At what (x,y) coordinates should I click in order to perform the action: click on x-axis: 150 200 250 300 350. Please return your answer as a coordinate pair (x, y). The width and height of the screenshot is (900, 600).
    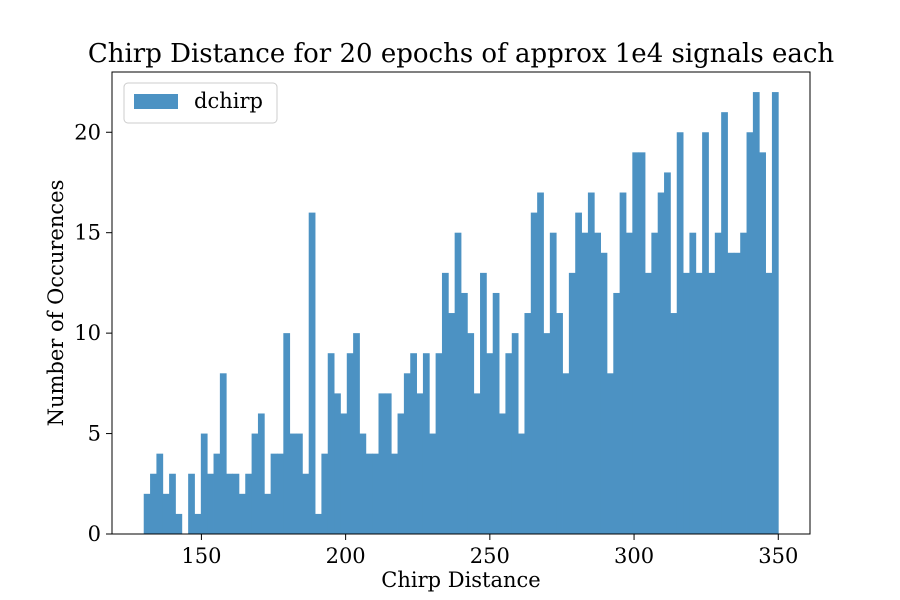
    Looking at the image, I should click on (489, 551).